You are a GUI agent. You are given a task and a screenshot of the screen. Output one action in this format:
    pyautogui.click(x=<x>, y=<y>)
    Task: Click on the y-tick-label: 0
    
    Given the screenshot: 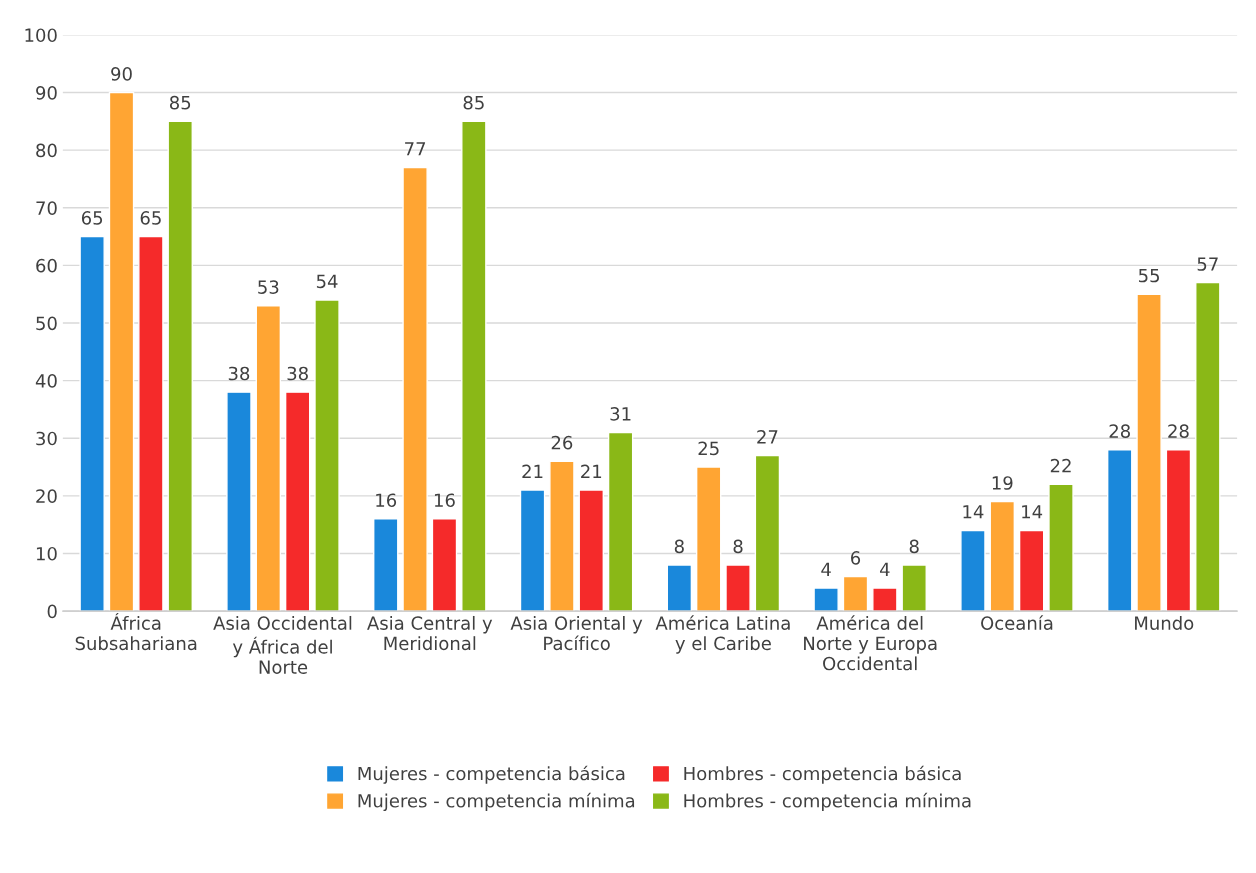 What is the action you would take?
    pyautogui.click(x=52, y=611)
    